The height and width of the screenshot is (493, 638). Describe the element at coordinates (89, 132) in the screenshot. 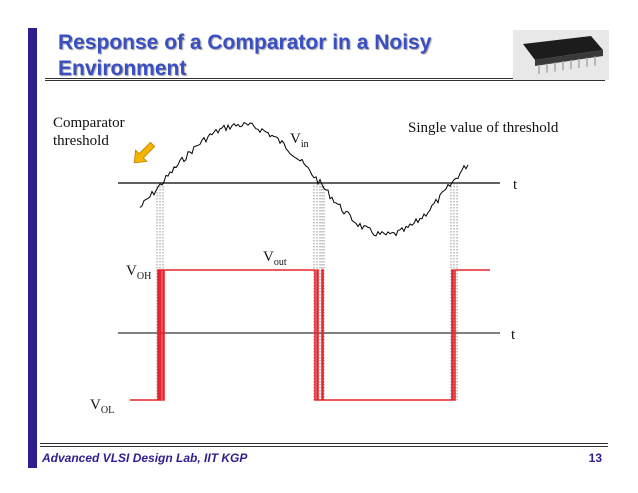

I see `threshold-label-text: Comparator threshold` at that location.